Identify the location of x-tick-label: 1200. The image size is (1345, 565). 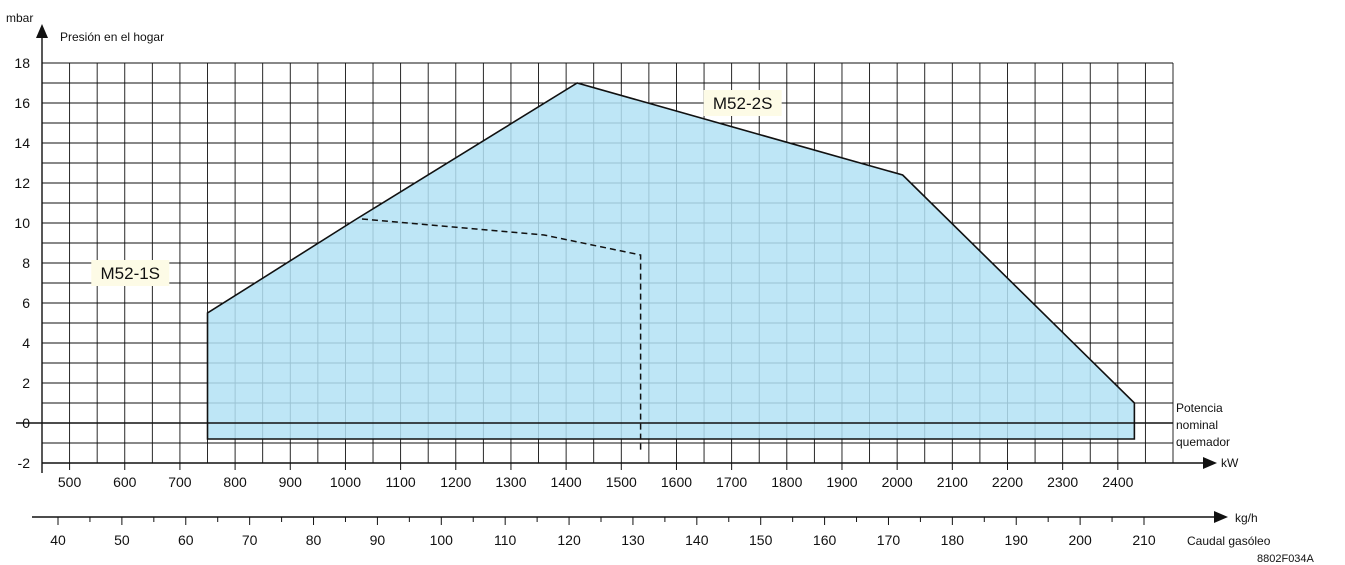
(455, 482).